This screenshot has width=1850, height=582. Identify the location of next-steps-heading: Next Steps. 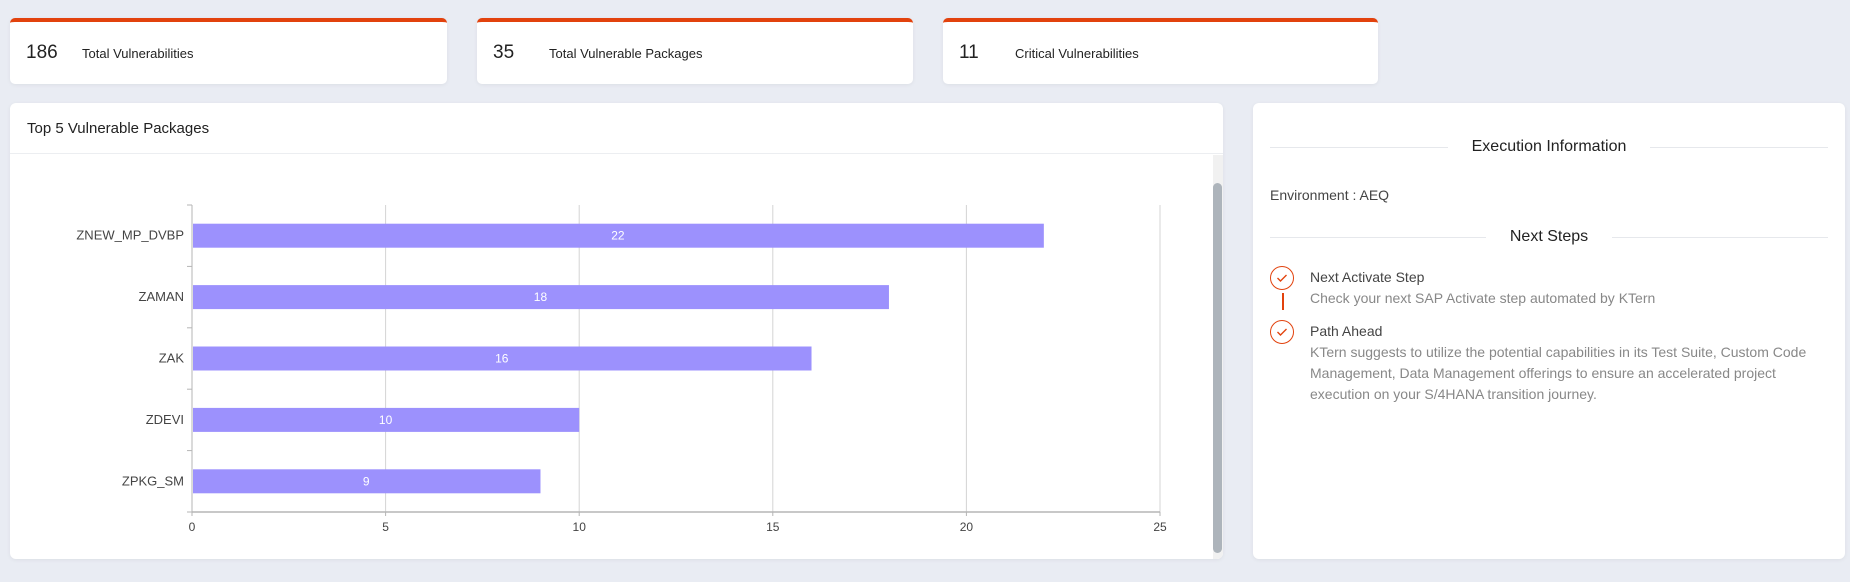
(1549, 237).